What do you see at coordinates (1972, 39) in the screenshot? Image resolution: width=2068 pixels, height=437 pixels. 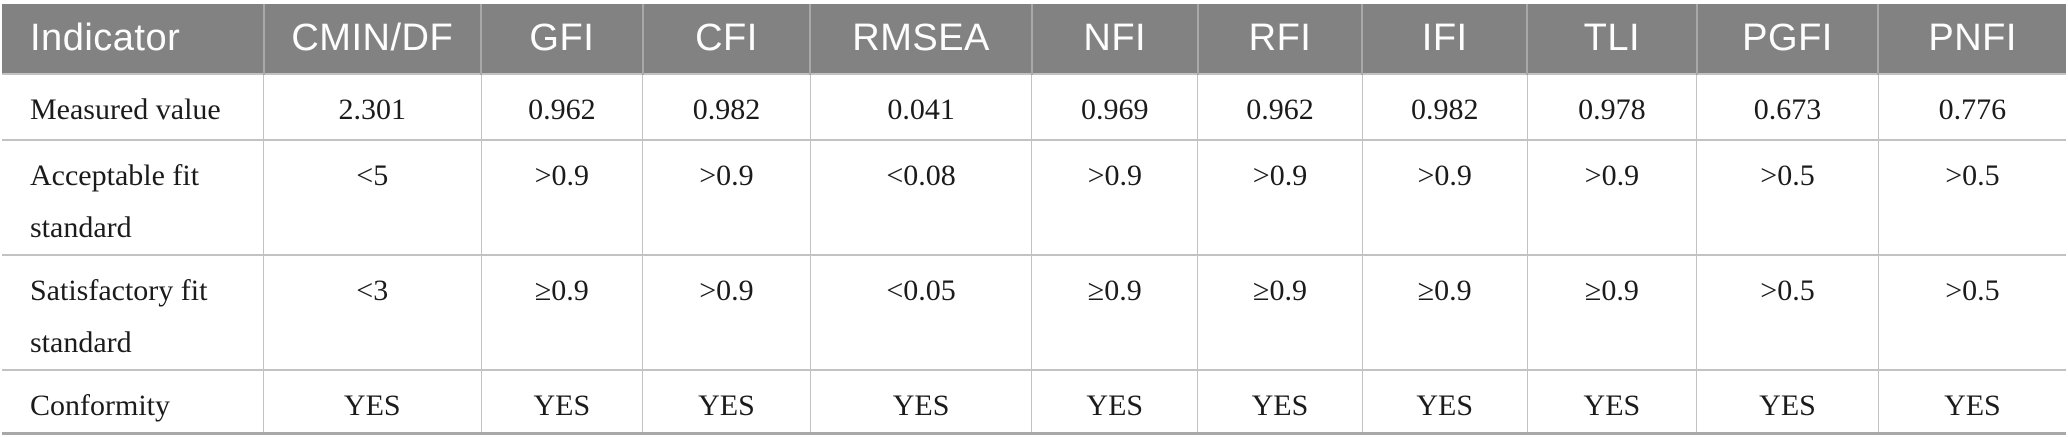 I see `column-header-pnfi: PNFI` at bounding box center [1972, 39].